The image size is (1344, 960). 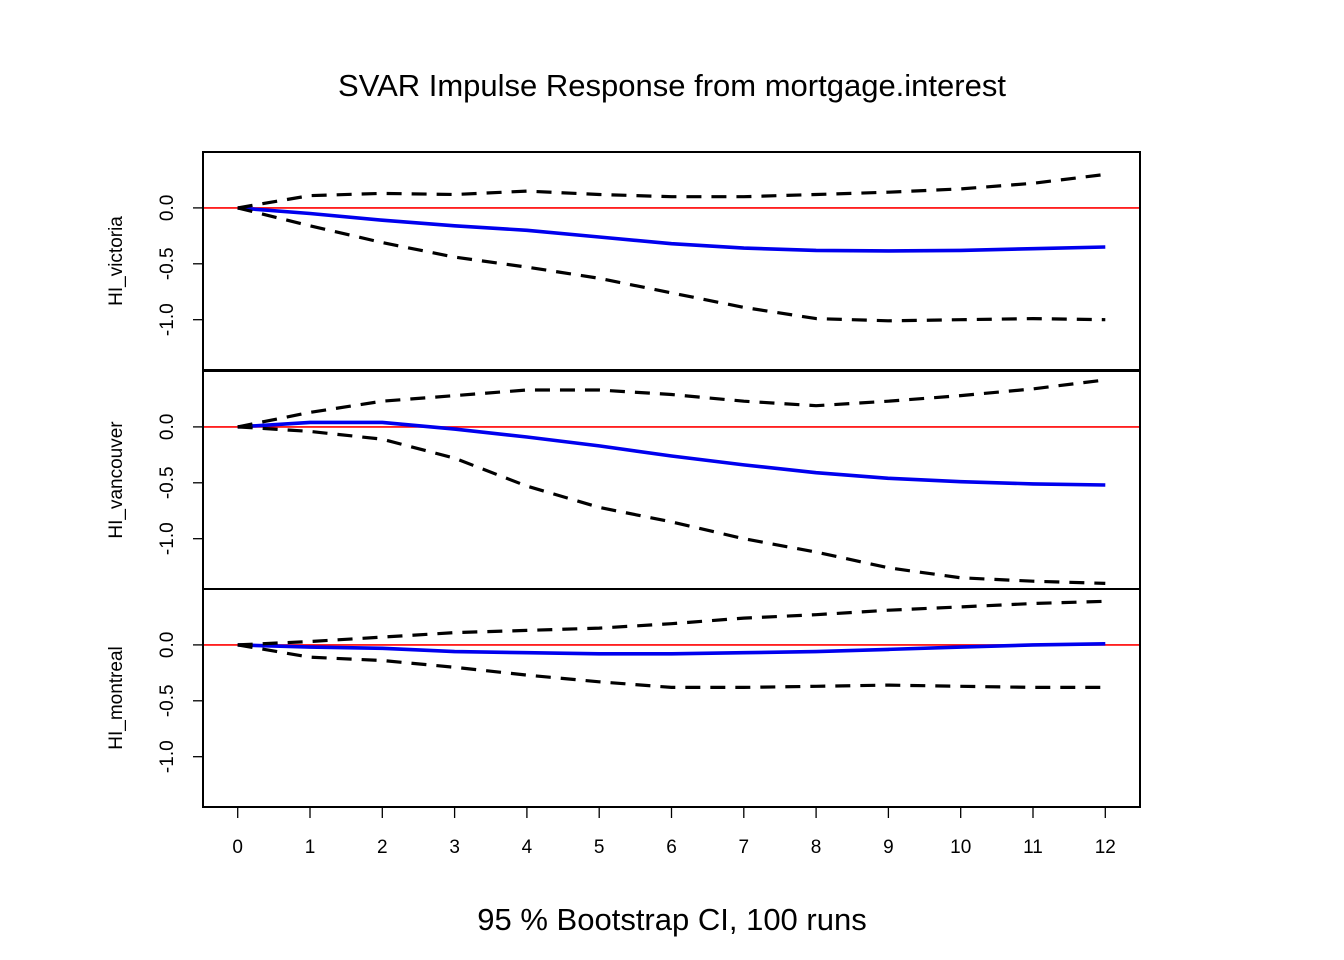 I want to click on x-tick-label: 0, so click(x=237, y=847).